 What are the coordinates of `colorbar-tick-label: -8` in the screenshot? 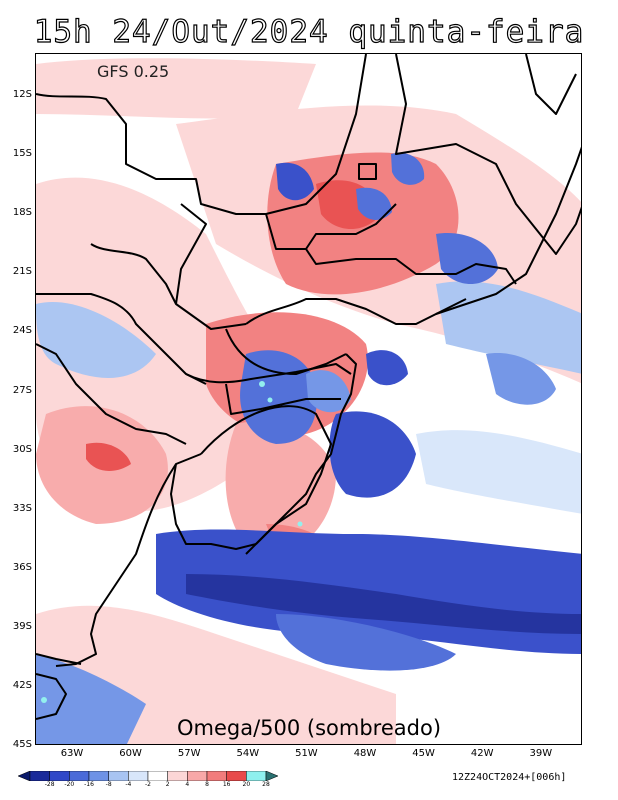 It's located at (108, 784).